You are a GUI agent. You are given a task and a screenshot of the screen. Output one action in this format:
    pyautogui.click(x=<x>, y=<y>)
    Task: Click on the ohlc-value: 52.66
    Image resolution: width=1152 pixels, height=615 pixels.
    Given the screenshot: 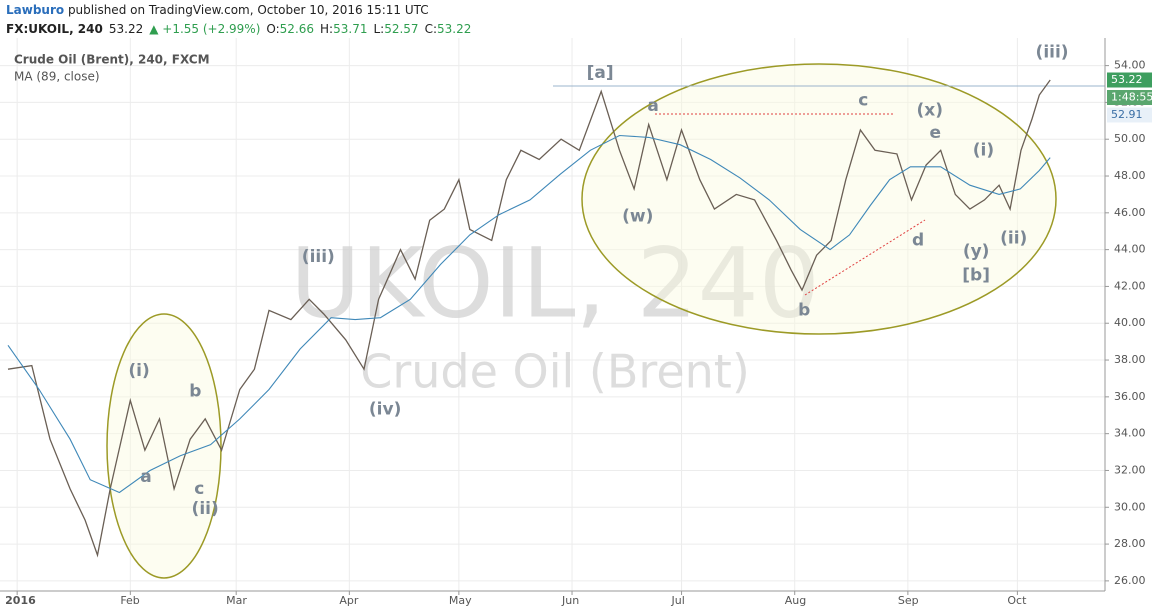 What is the action you would take?
    pyautogui.click(x=297, y=29)
    